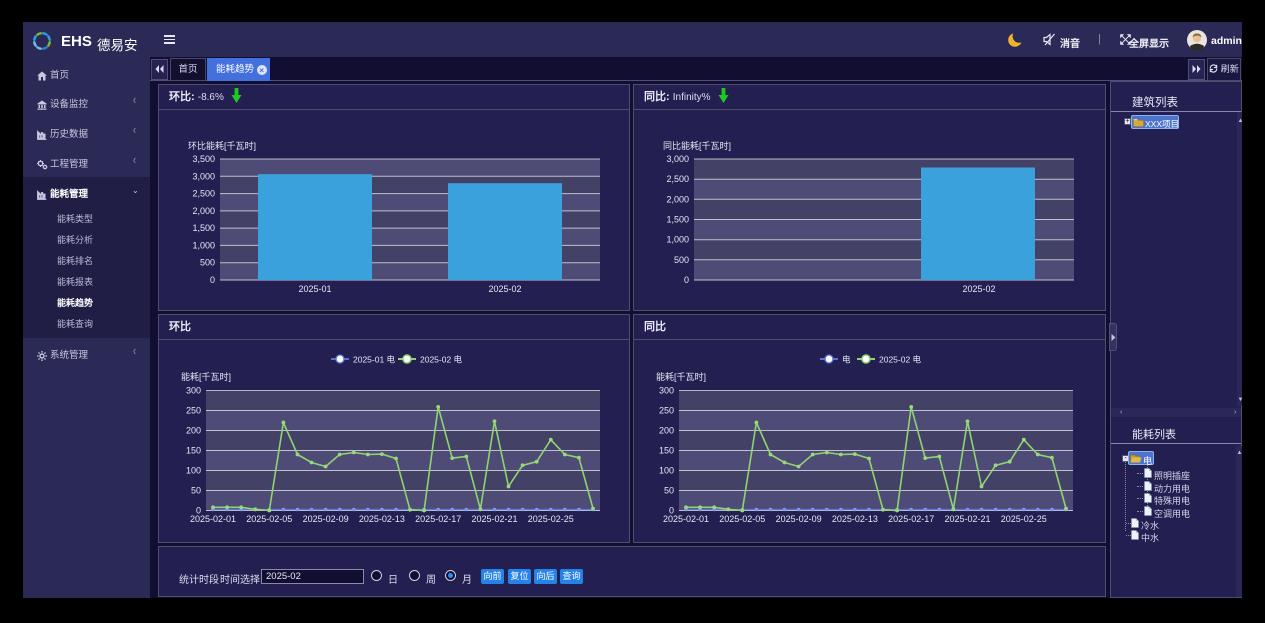 The height and width of the screenshot is (623, 1265). Describe the element at coordinates (846, 360) in the screenshot. I see `svg-text: 电` at that location.